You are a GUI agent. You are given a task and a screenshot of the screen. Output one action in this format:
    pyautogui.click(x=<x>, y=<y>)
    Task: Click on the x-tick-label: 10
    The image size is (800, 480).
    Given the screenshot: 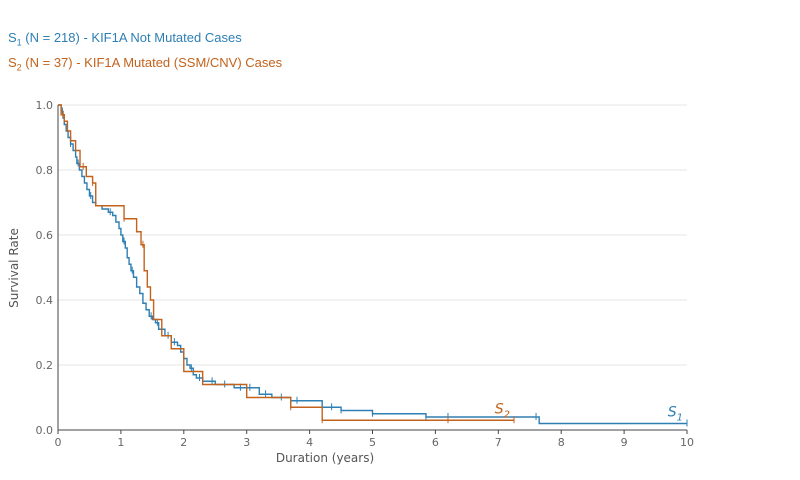 What is the action you would take?
    pyautogui.click(x=687, y=442)
    